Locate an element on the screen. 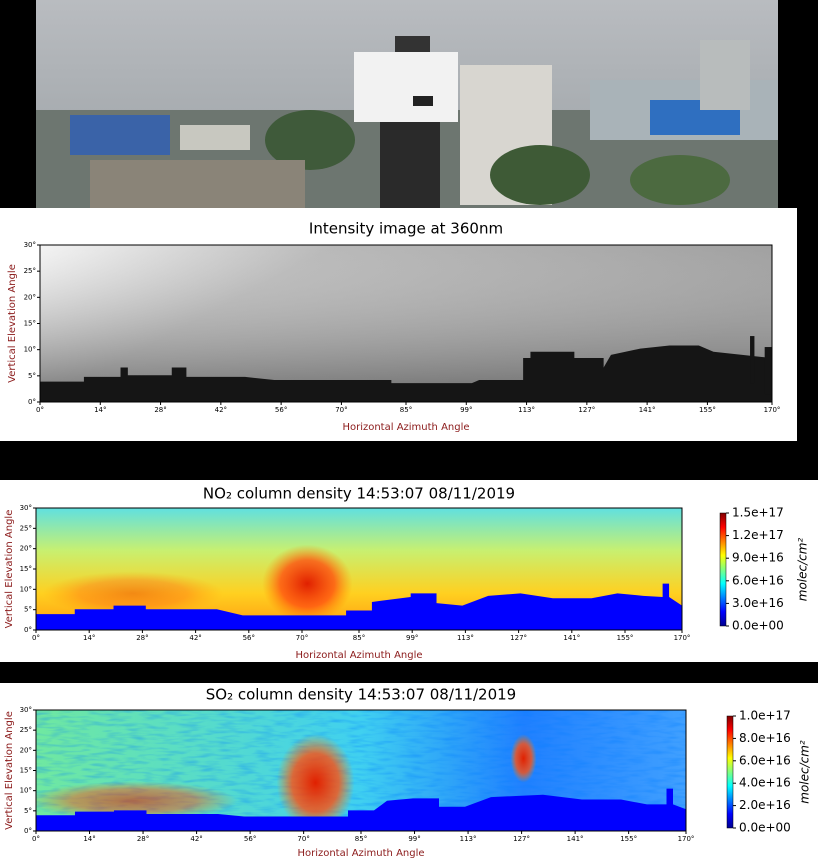 The height and width of the screenshot is (862, 818). chart-title: SO₂ column density 14:53:07 08/11/2019 is located at coordinates (361, 695).